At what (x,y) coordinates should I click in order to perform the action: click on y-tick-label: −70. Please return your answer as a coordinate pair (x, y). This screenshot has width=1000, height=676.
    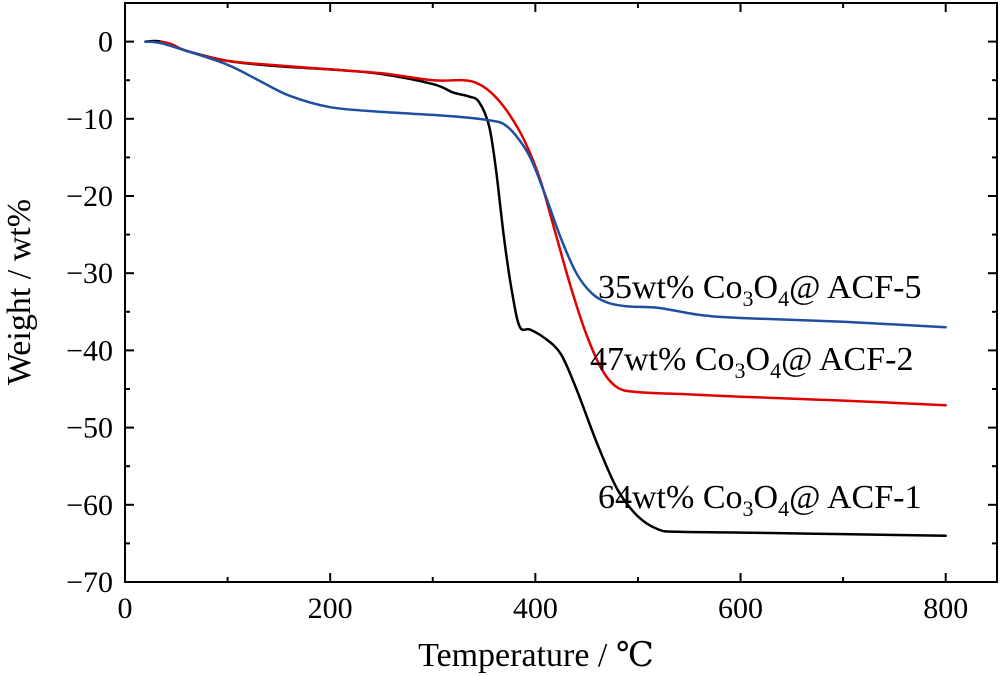
    Looking at the image, I should click on (89, 582).